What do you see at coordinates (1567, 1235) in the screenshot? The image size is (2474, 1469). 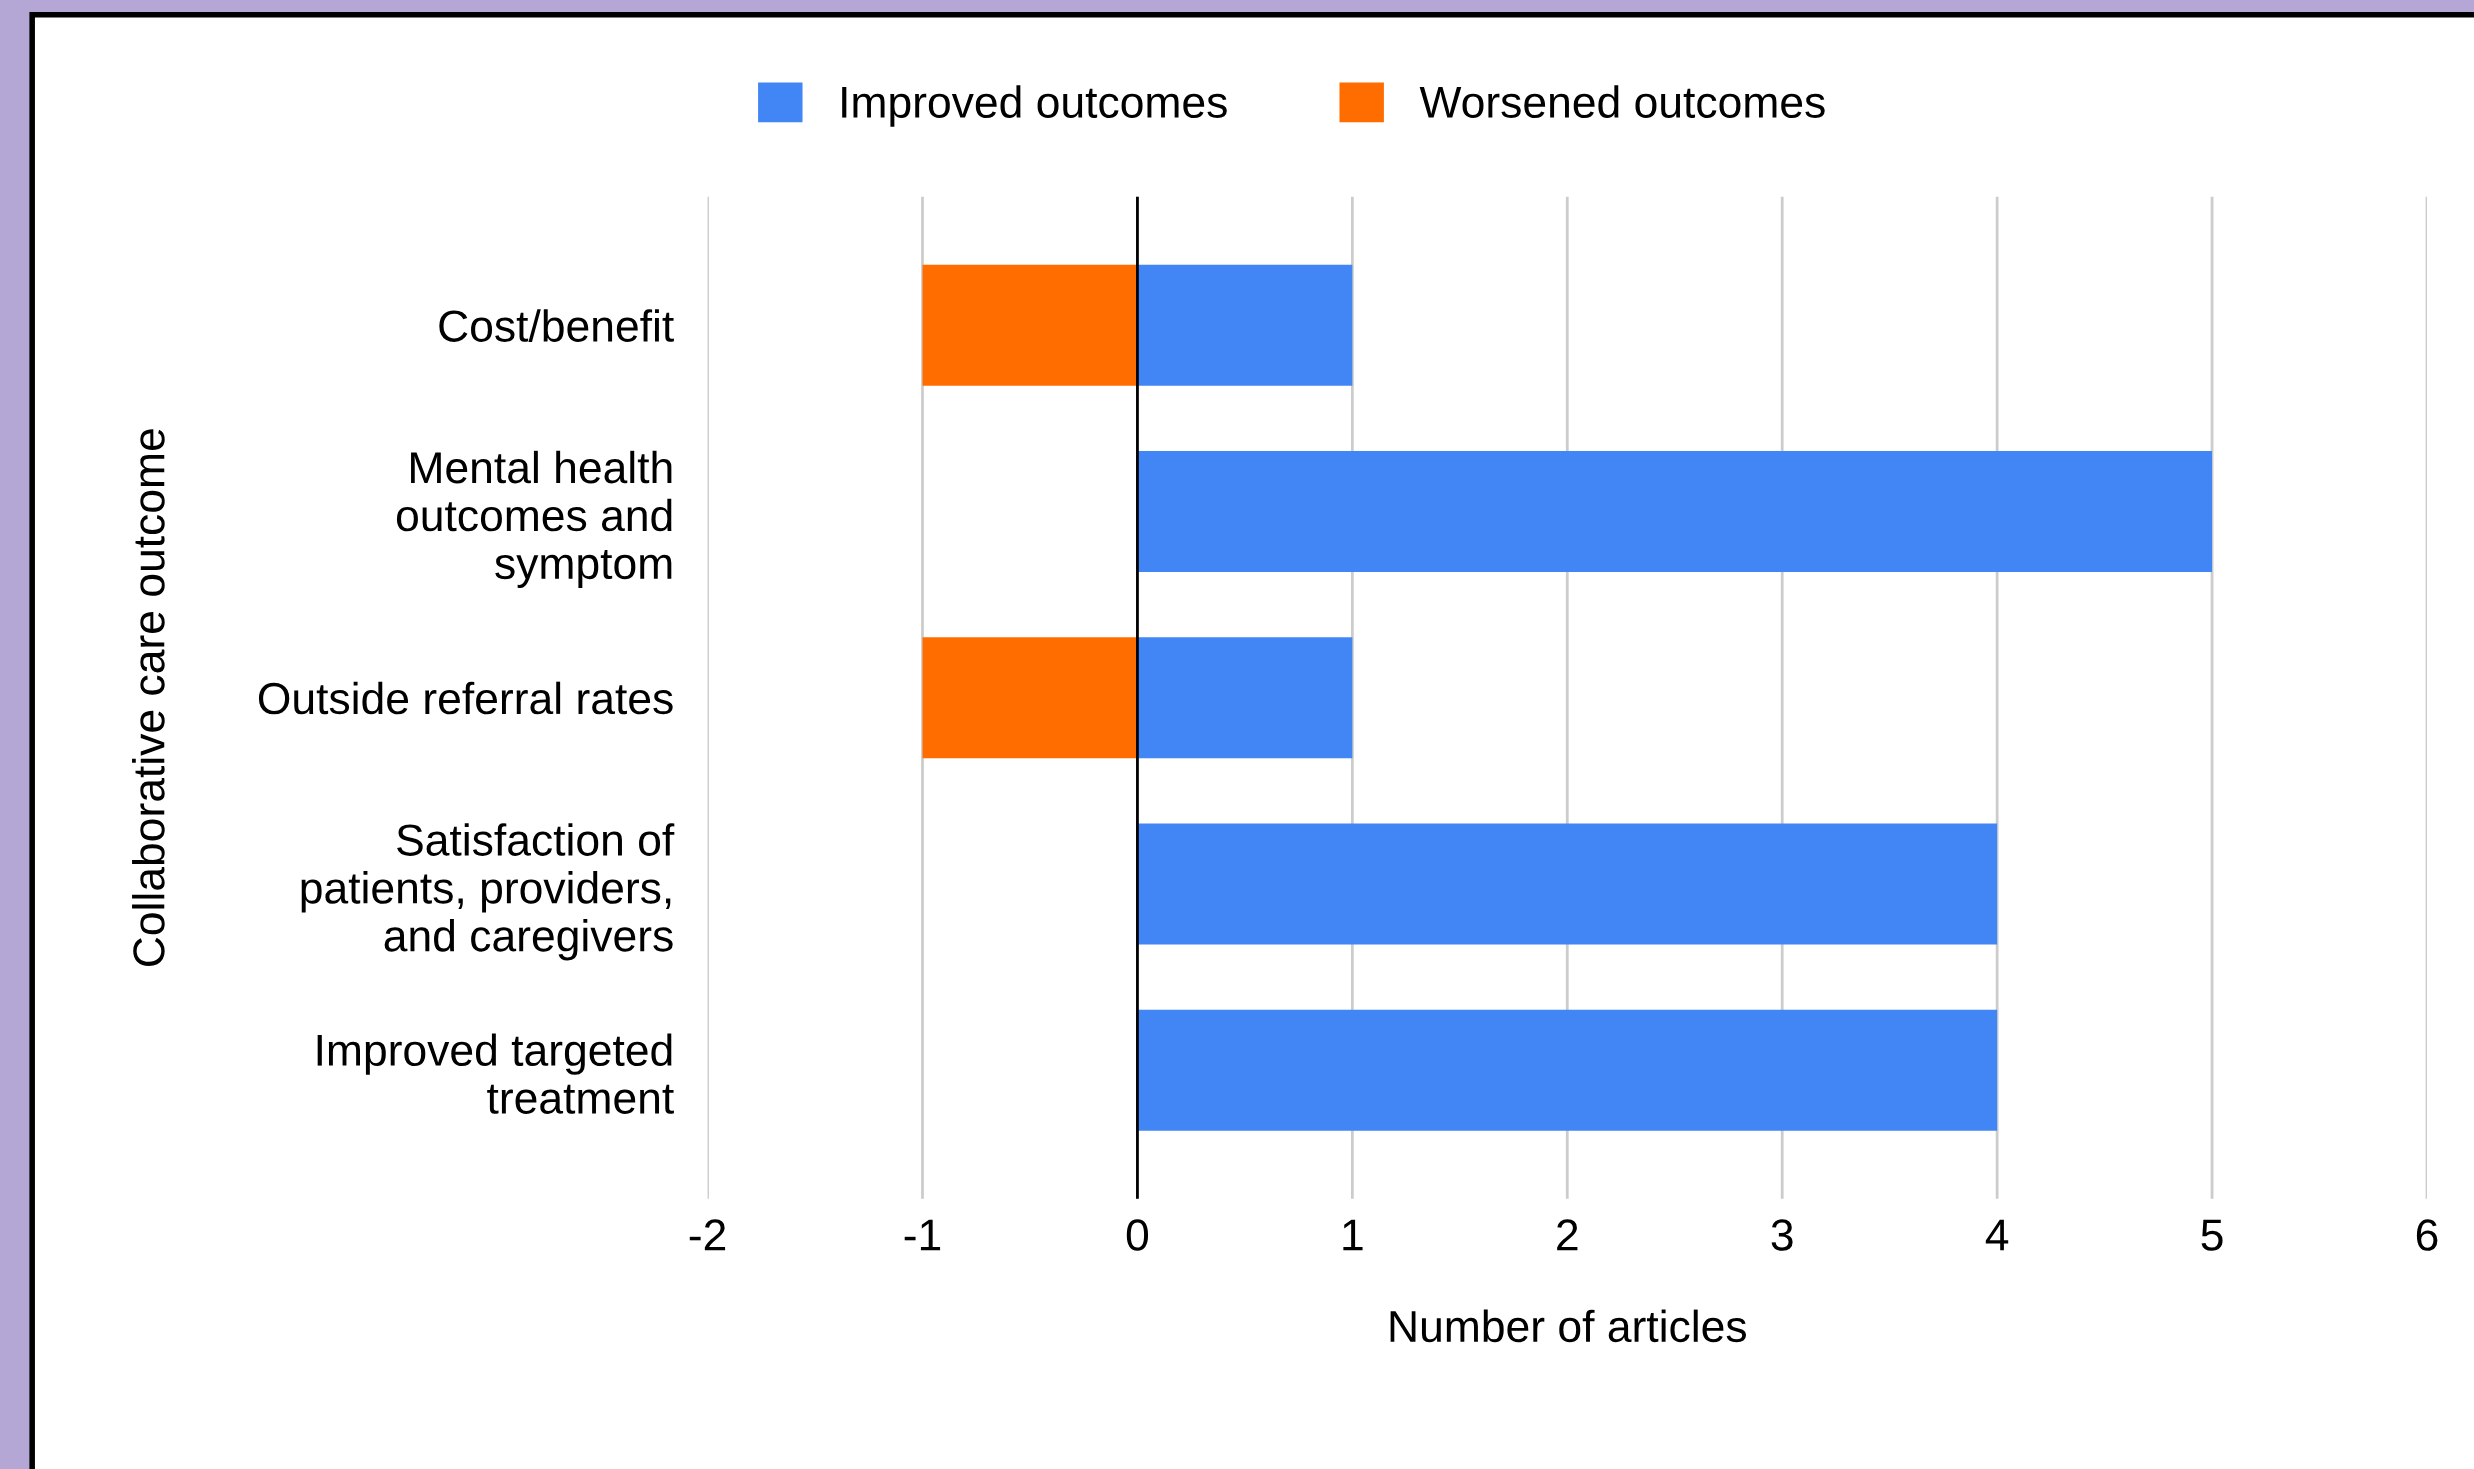 I see `x-tick-label: 2` at bounding box center [1567, 1235].